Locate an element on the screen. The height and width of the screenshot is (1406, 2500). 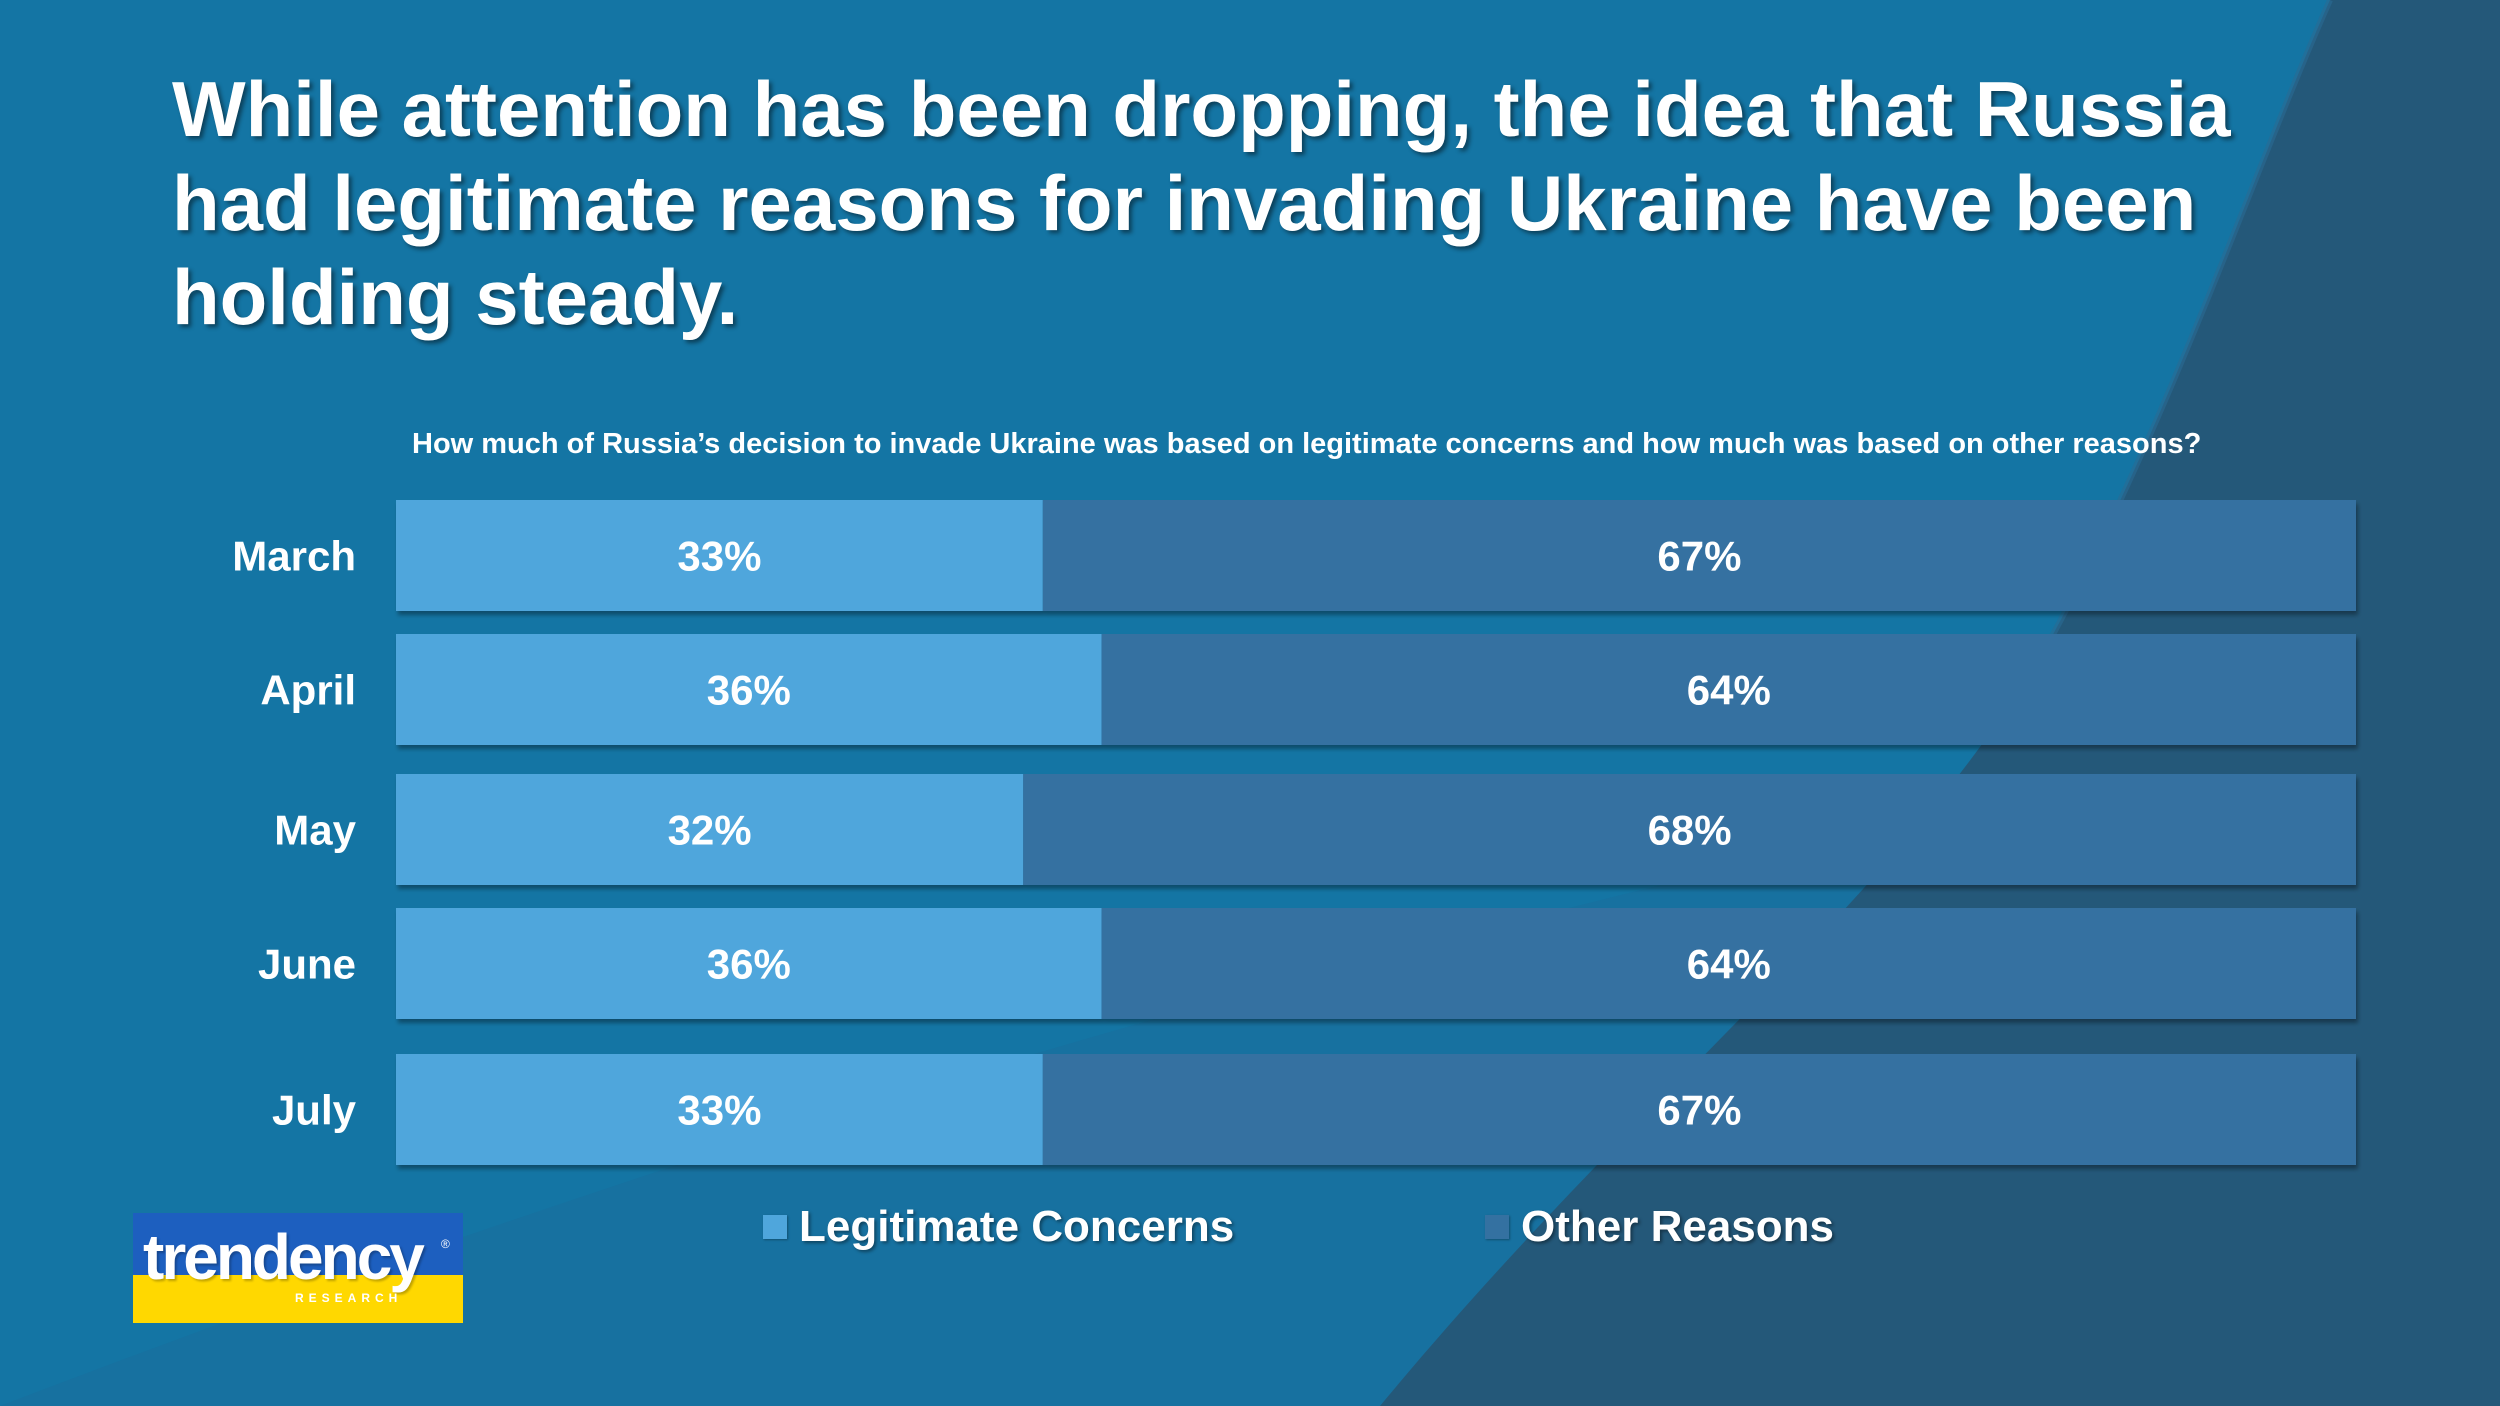
value-label-other-june: 64% is located at coordinates (1729, 964).